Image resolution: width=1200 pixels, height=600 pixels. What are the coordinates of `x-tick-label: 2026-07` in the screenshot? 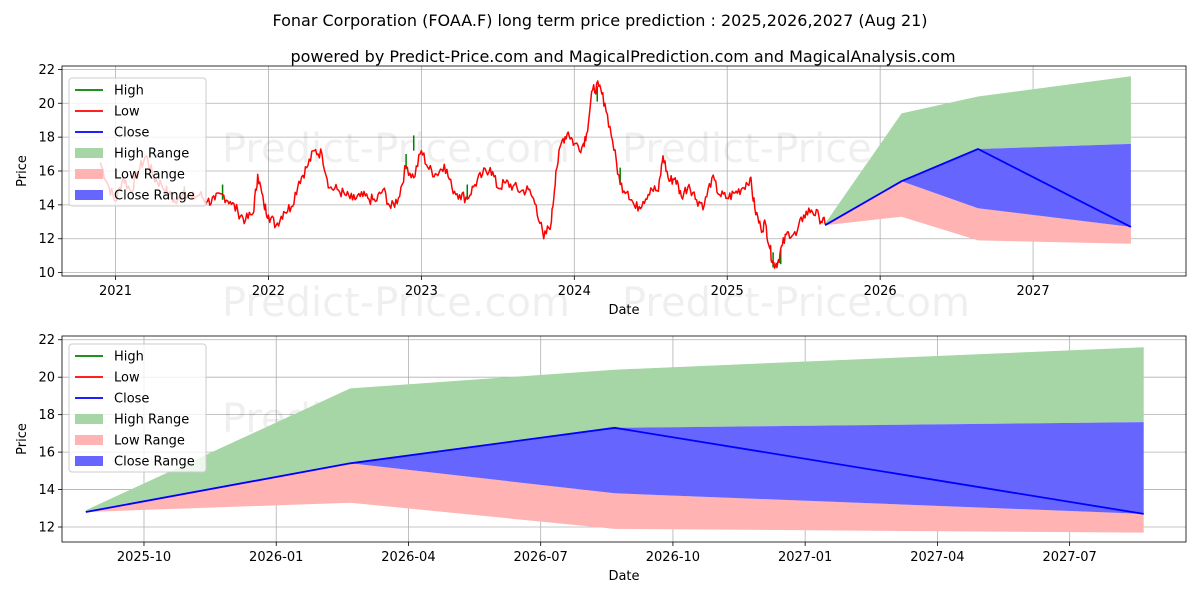 It's located at (541, 557).